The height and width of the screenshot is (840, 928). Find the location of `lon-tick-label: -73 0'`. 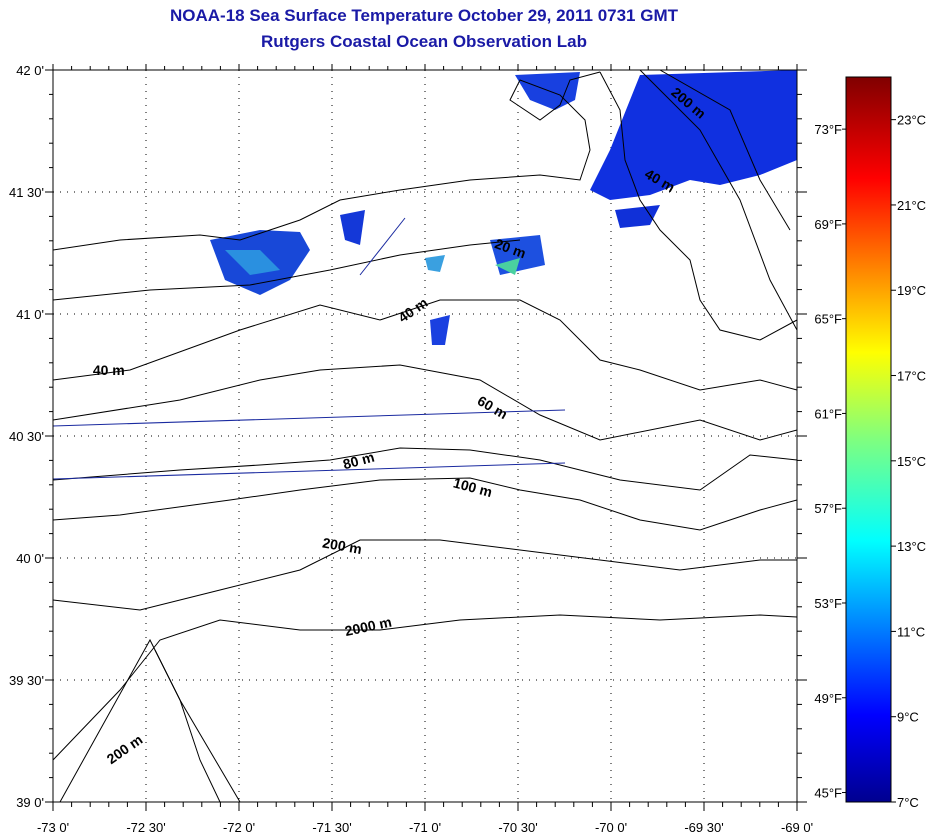

lon-tick-label: -73 0' is located at coordinates (53, 827).